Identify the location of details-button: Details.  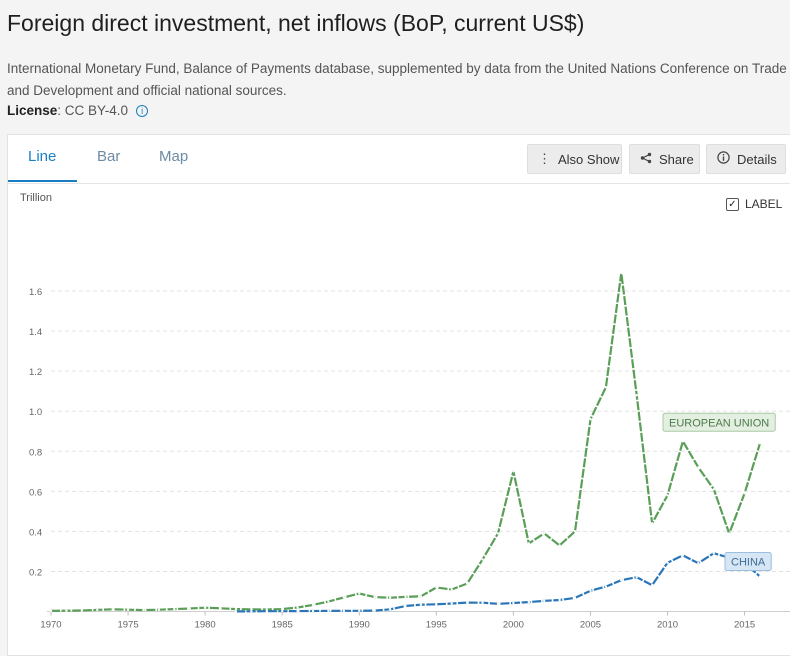
(746, 159).